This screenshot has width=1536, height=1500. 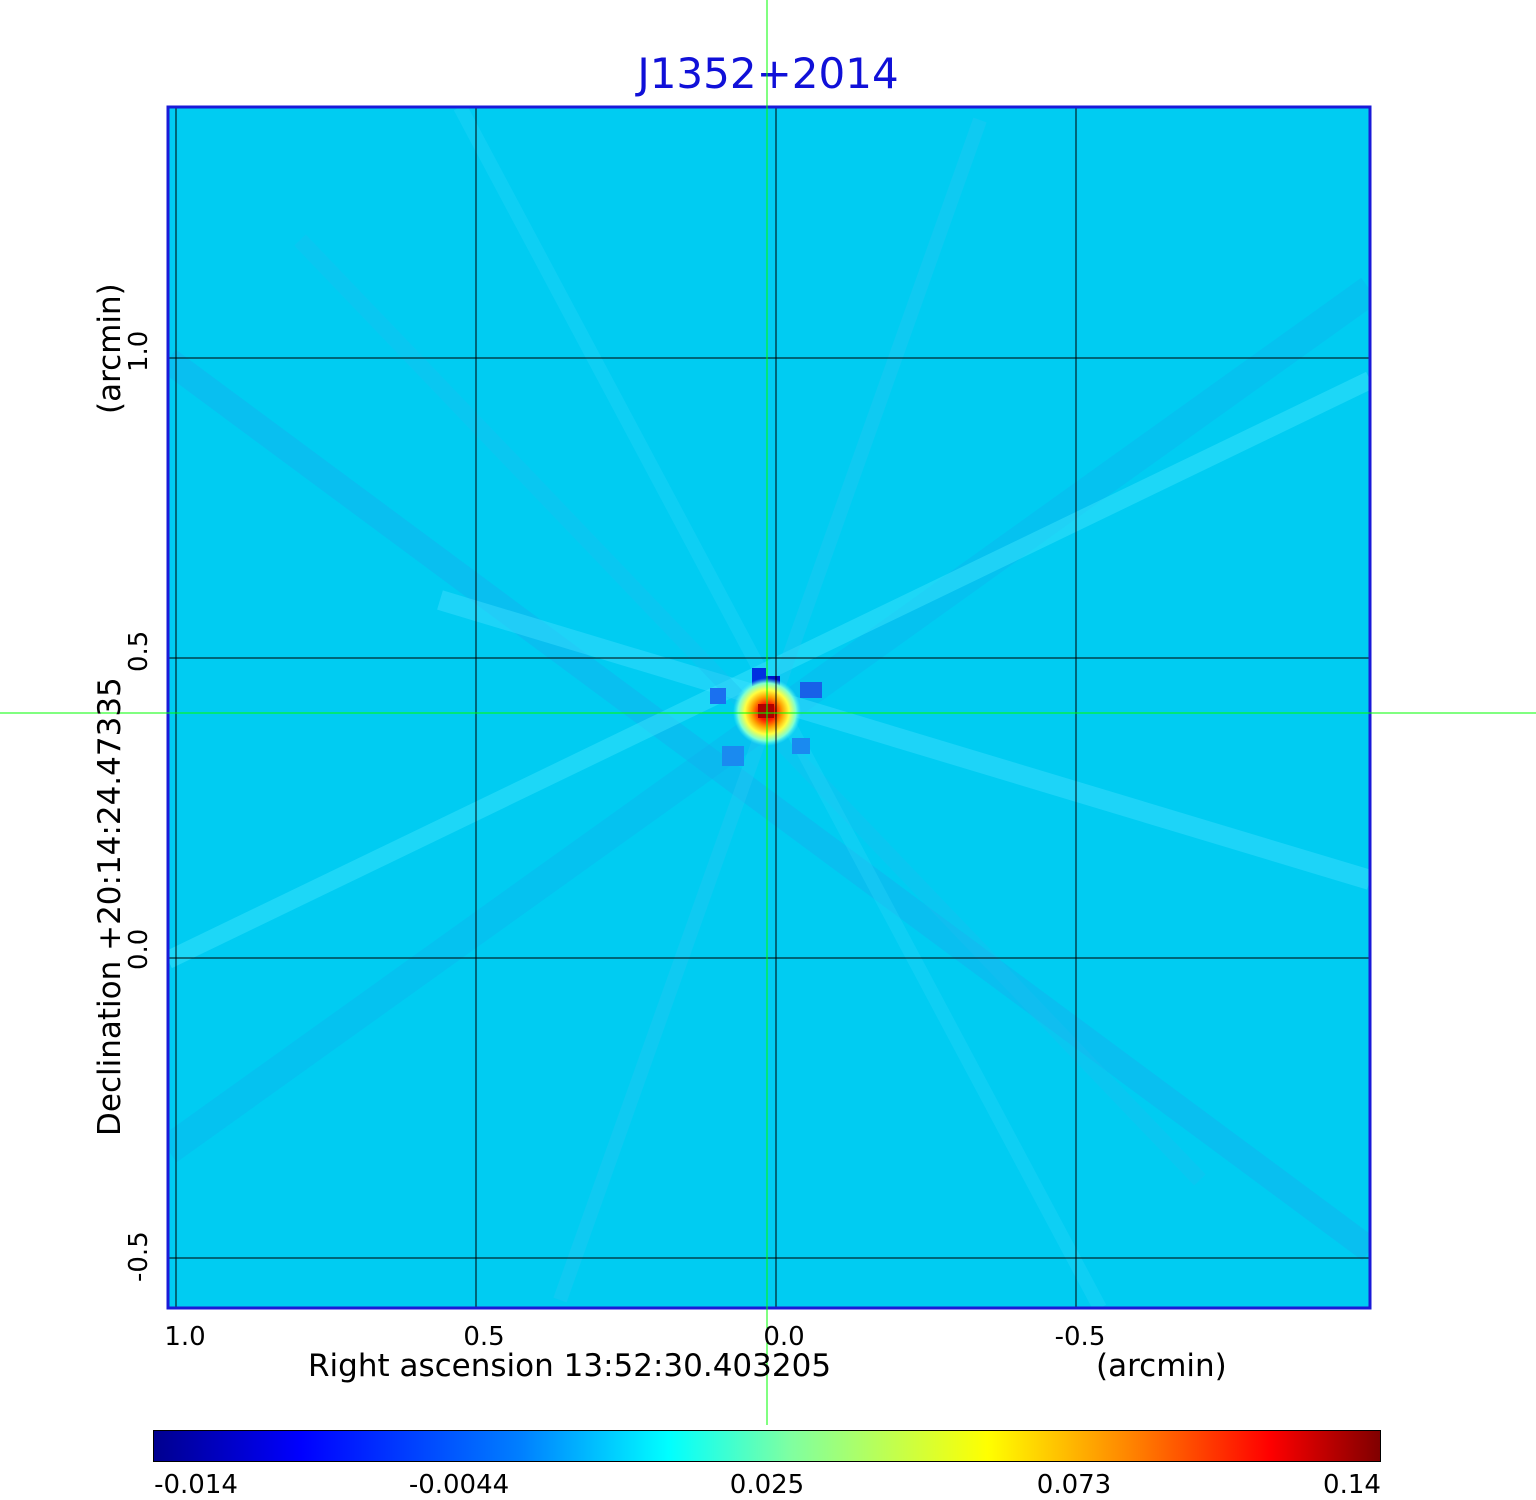 What do you see at coordinates (139, 651) in the screenshot?
I see `y-tick-label: 0.5` at bounding box center [139, 651].